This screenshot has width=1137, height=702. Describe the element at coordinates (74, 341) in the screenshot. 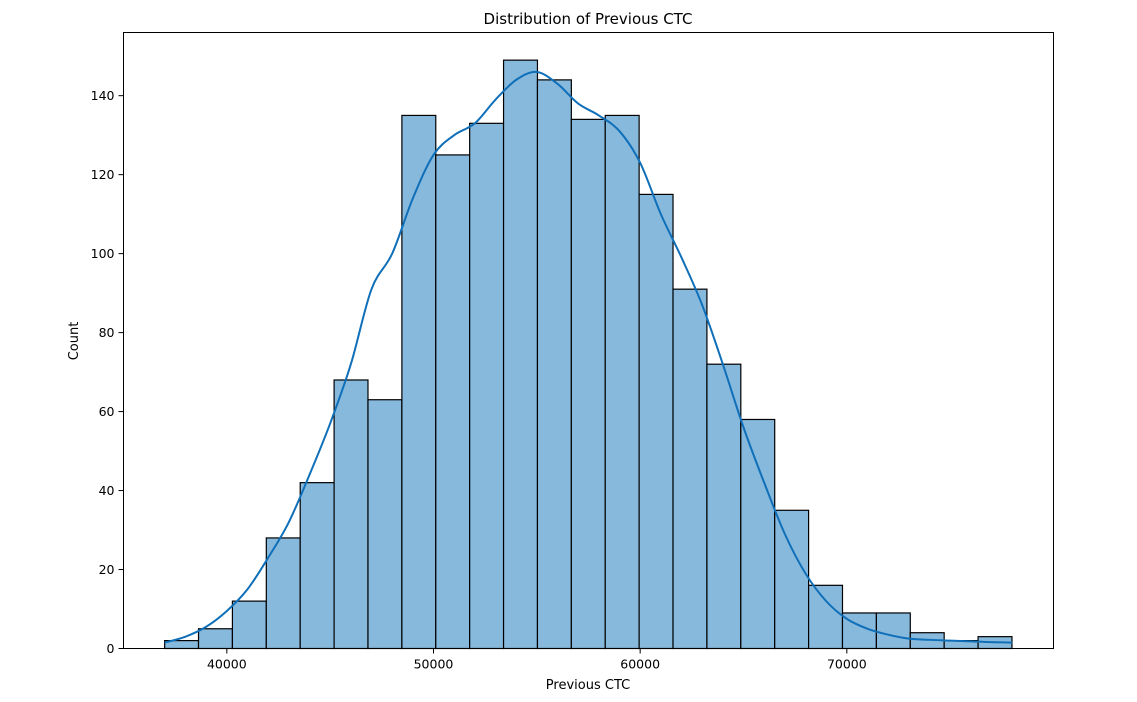

I see `y-axis-label: Count` at that location.